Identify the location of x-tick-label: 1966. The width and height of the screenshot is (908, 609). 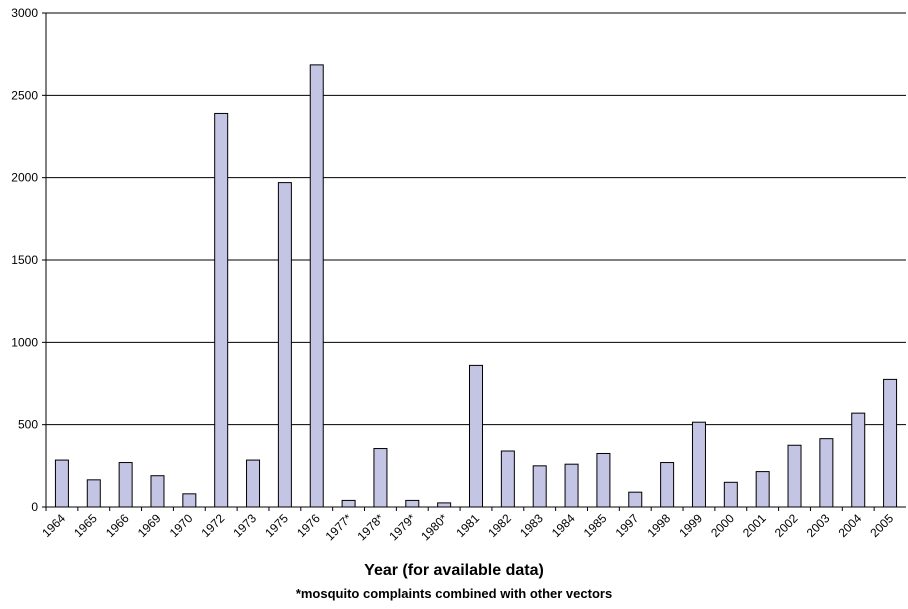
(117, 525).